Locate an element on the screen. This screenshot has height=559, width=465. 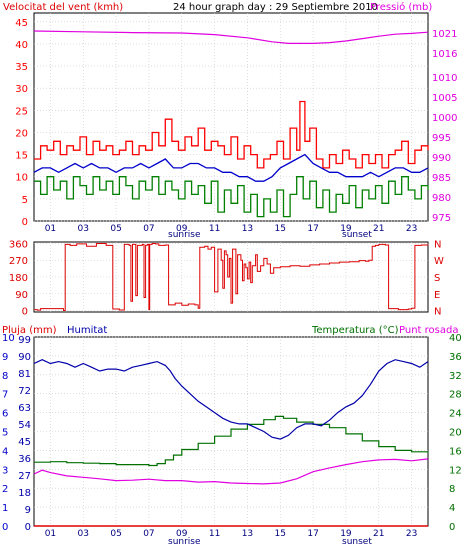
series-line-humidity is located at coordinates (231, 399).